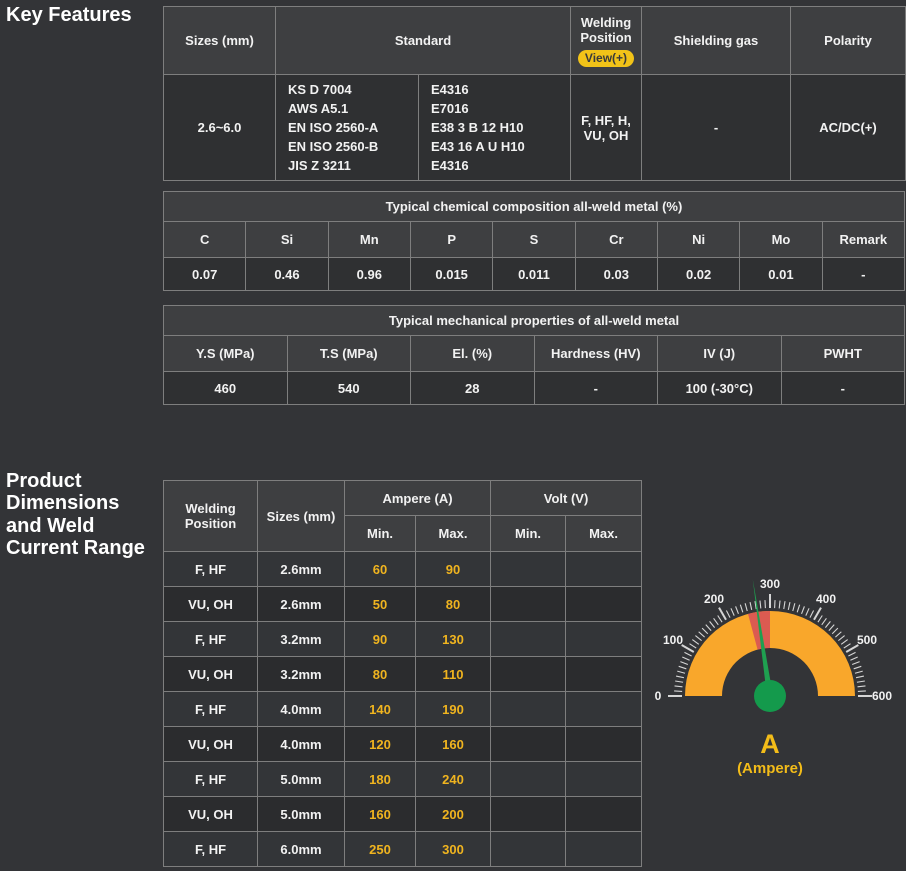 This screenshot has height=871, width=906. What do you see at coordinates (595, 353) in the screenshot?
I see `col-hardness: Hardness (HV)` at bounding box center [595, 353].